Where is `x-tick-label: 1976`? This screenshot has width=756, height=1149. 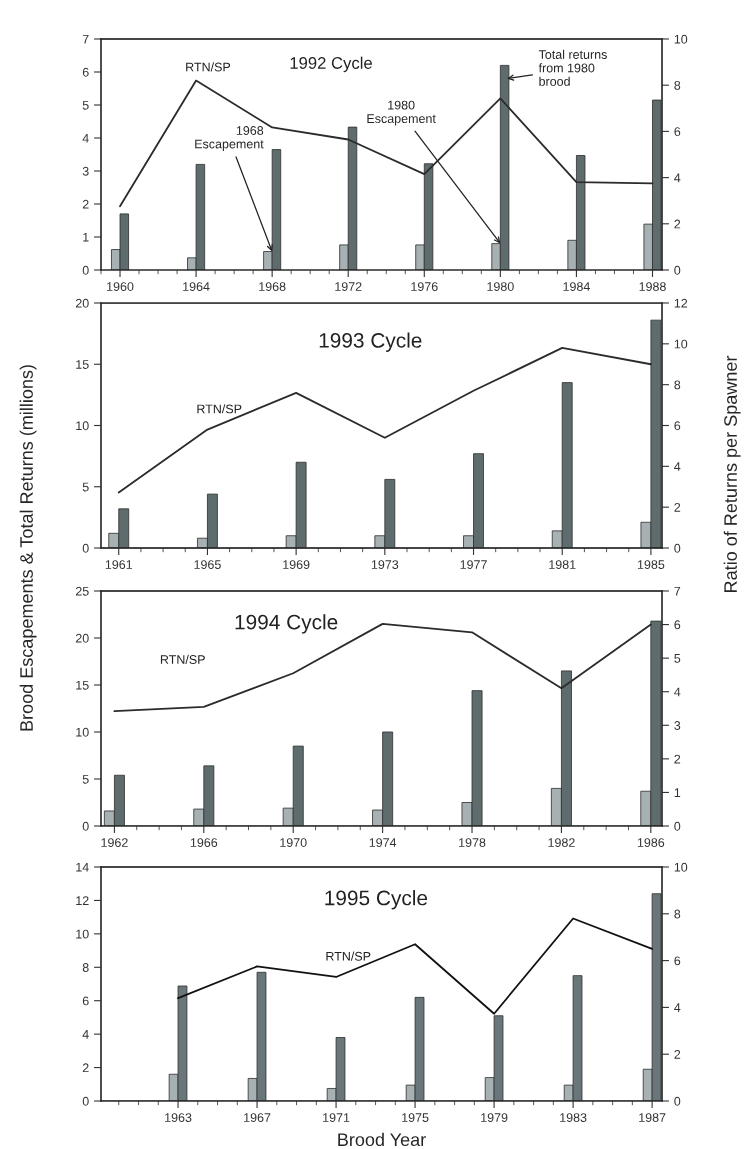 x-tick-label: 1976 is located at coordinates (424, 286).